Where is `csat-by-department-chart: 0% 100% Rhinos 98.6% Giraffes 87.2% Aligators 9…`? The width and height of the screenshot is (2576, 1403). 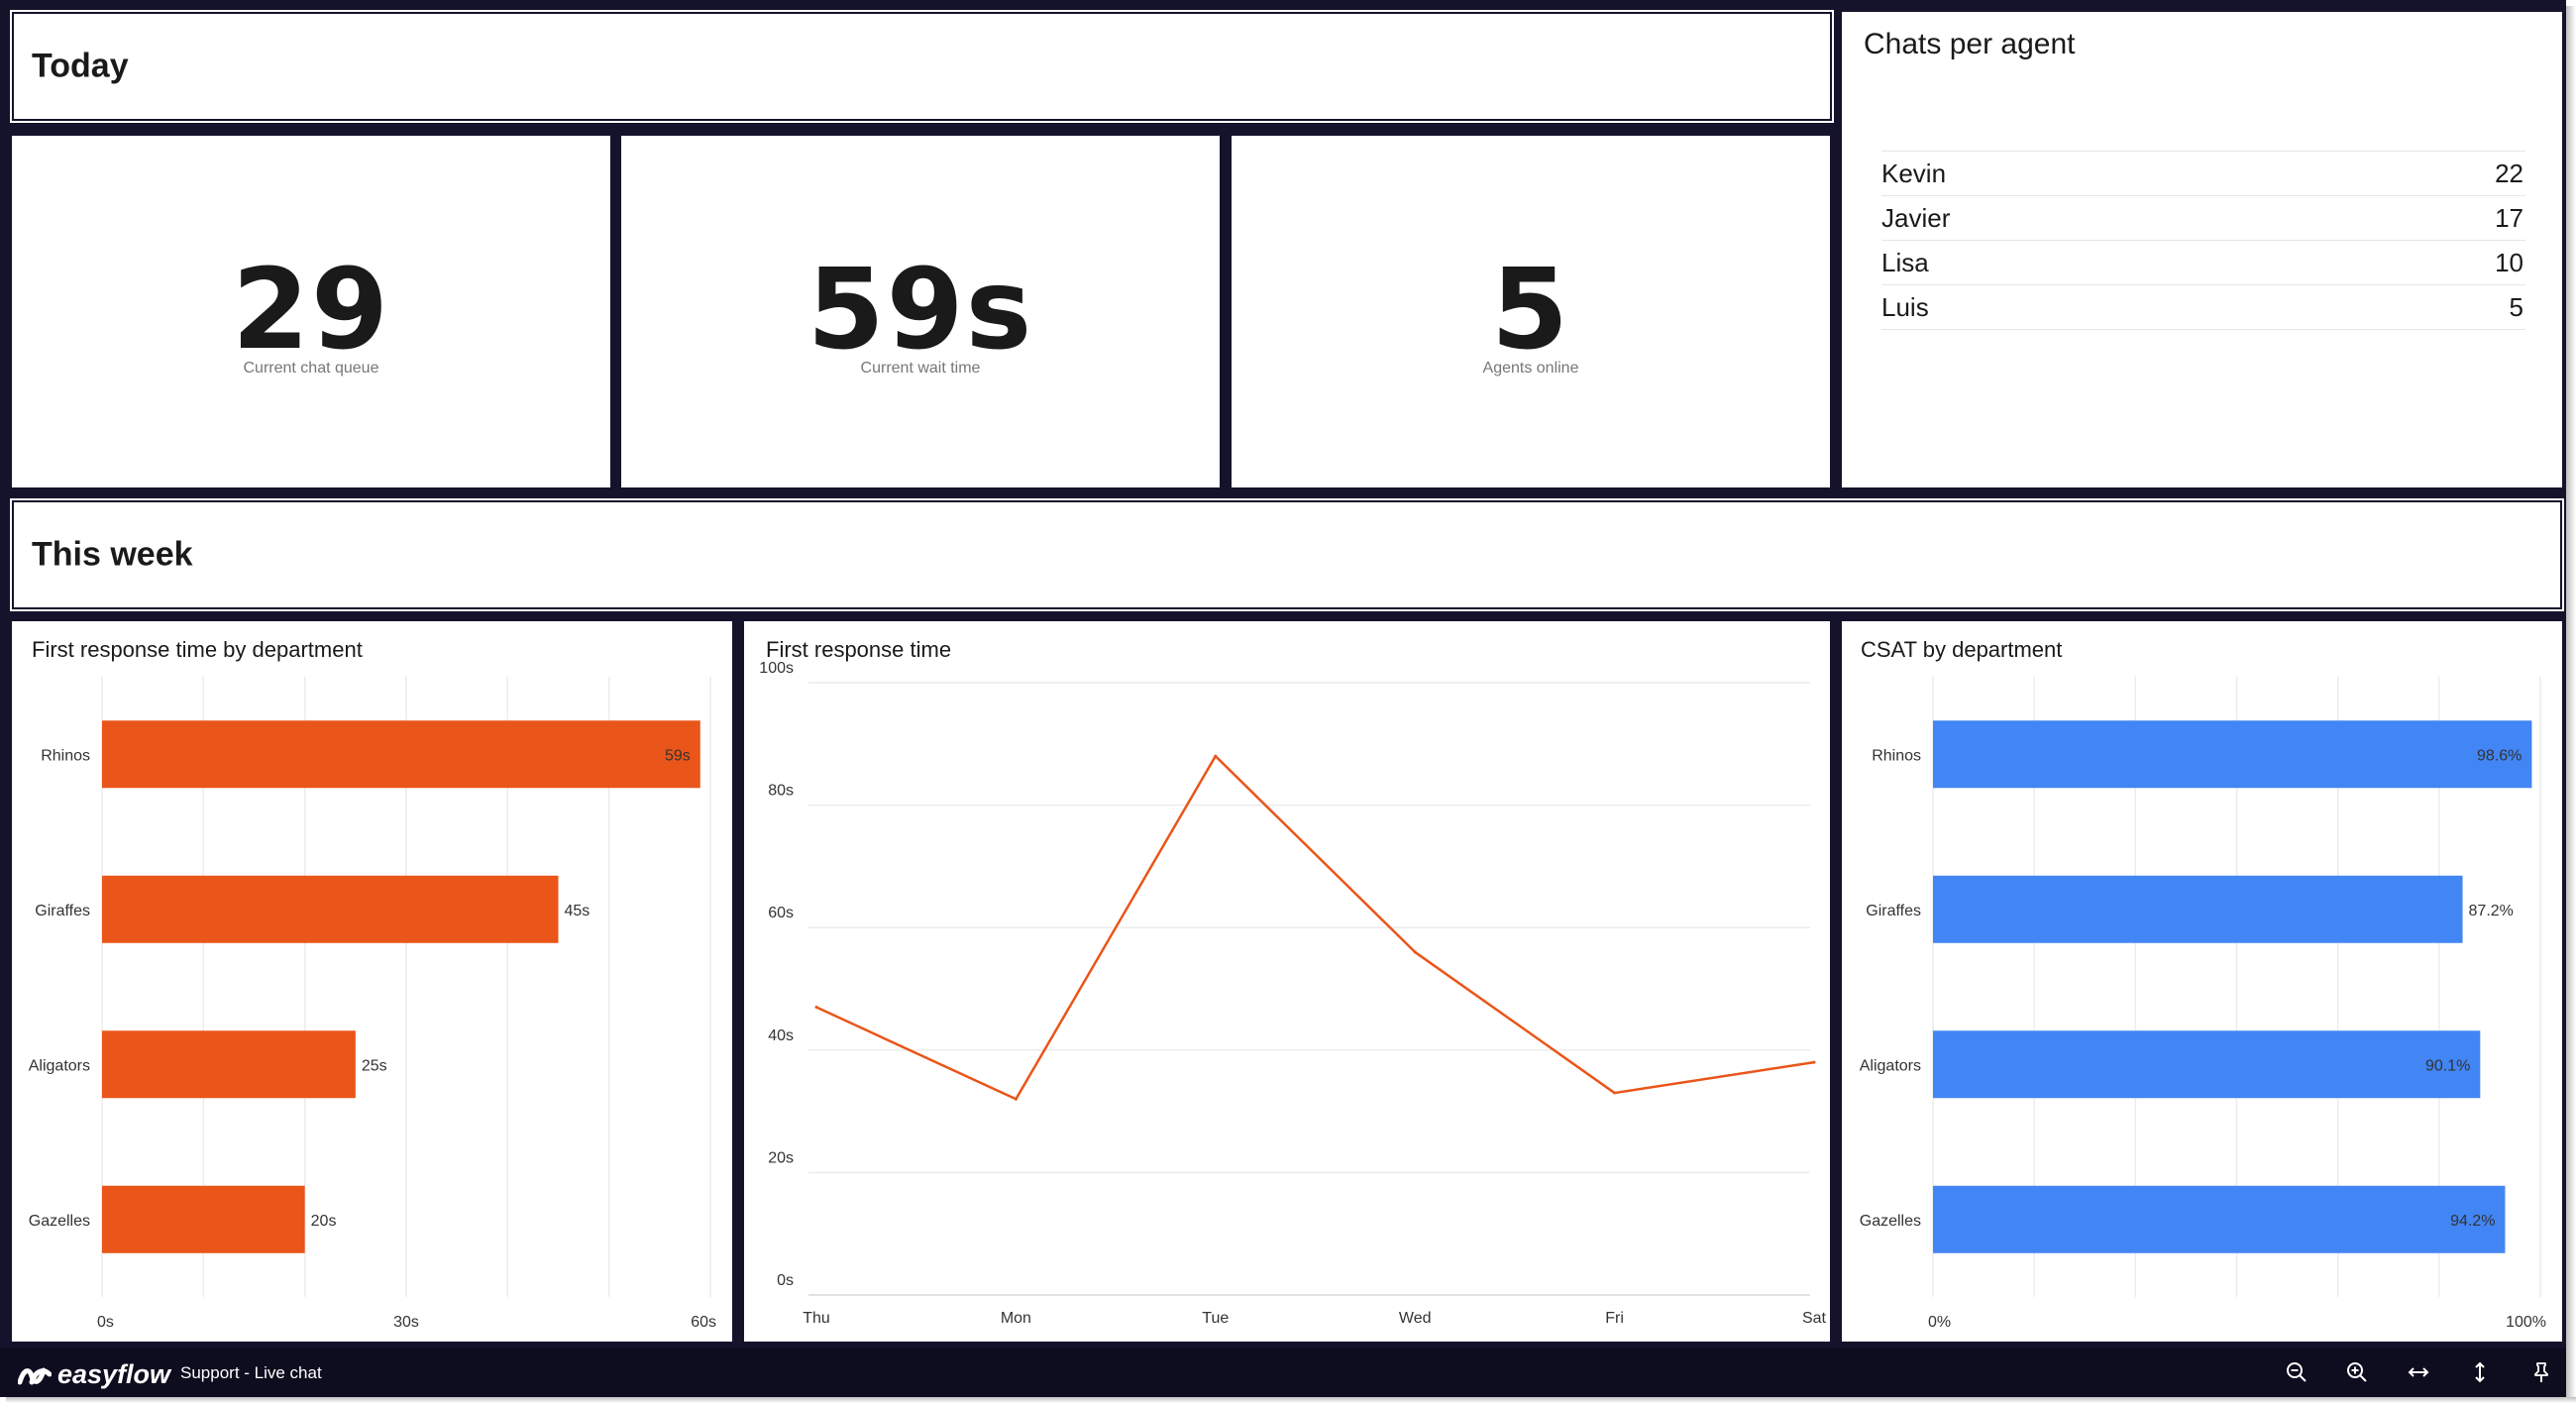 csat-by-department-chart: 0% 100% Rhinos 98.6% Giraffes 87.2% Aligators 9… is located at coordinates (2203, 1004).